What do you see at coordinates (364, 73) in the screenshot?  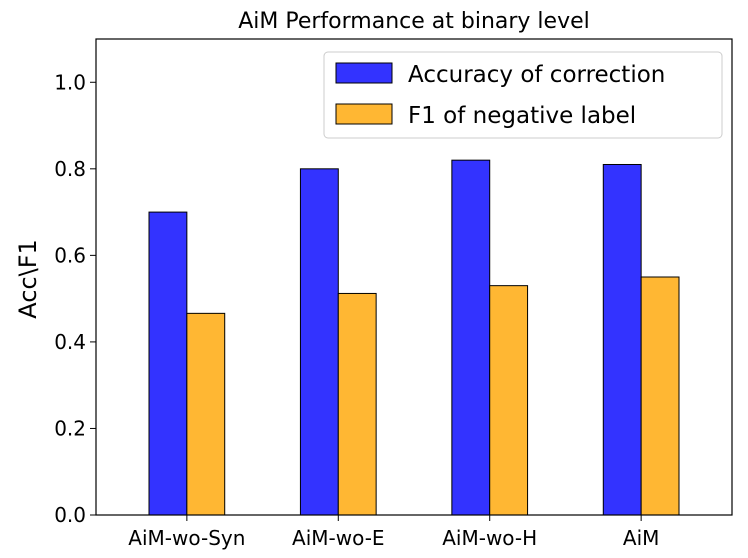 I see `legend-swatch-accuracy` at bounding box center [364, 73].